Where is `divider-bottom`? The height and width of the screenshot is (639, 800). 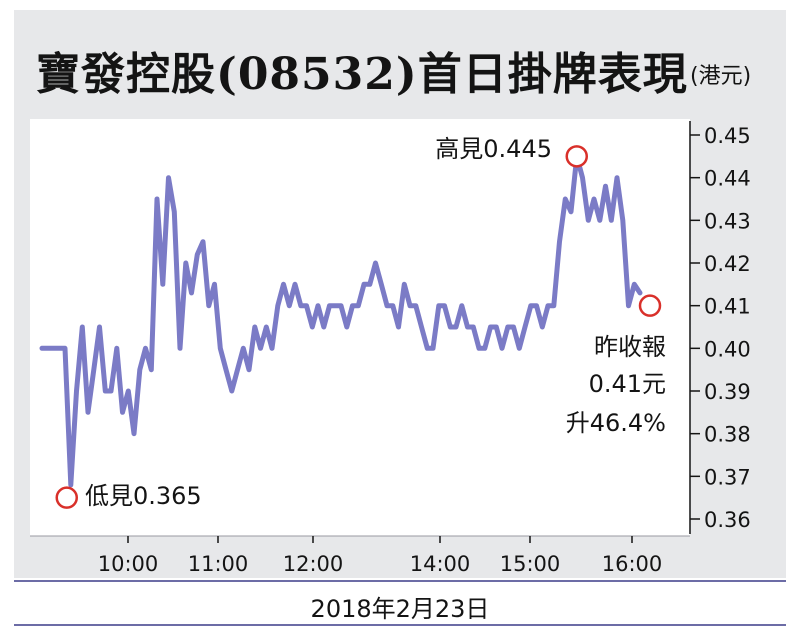
divider-bottom is located at coordinates (400, 625).